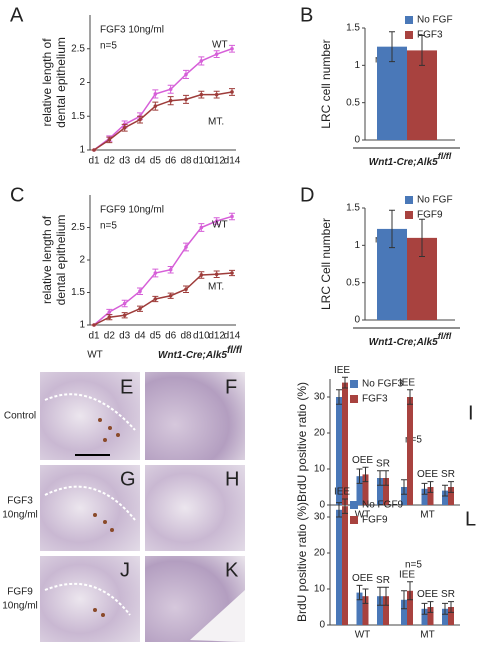 This screenshot has width=480, height=646. Describe the element at coordinates (82, 150) in the screenshot. I see `y-tick-label: 1` at that location.